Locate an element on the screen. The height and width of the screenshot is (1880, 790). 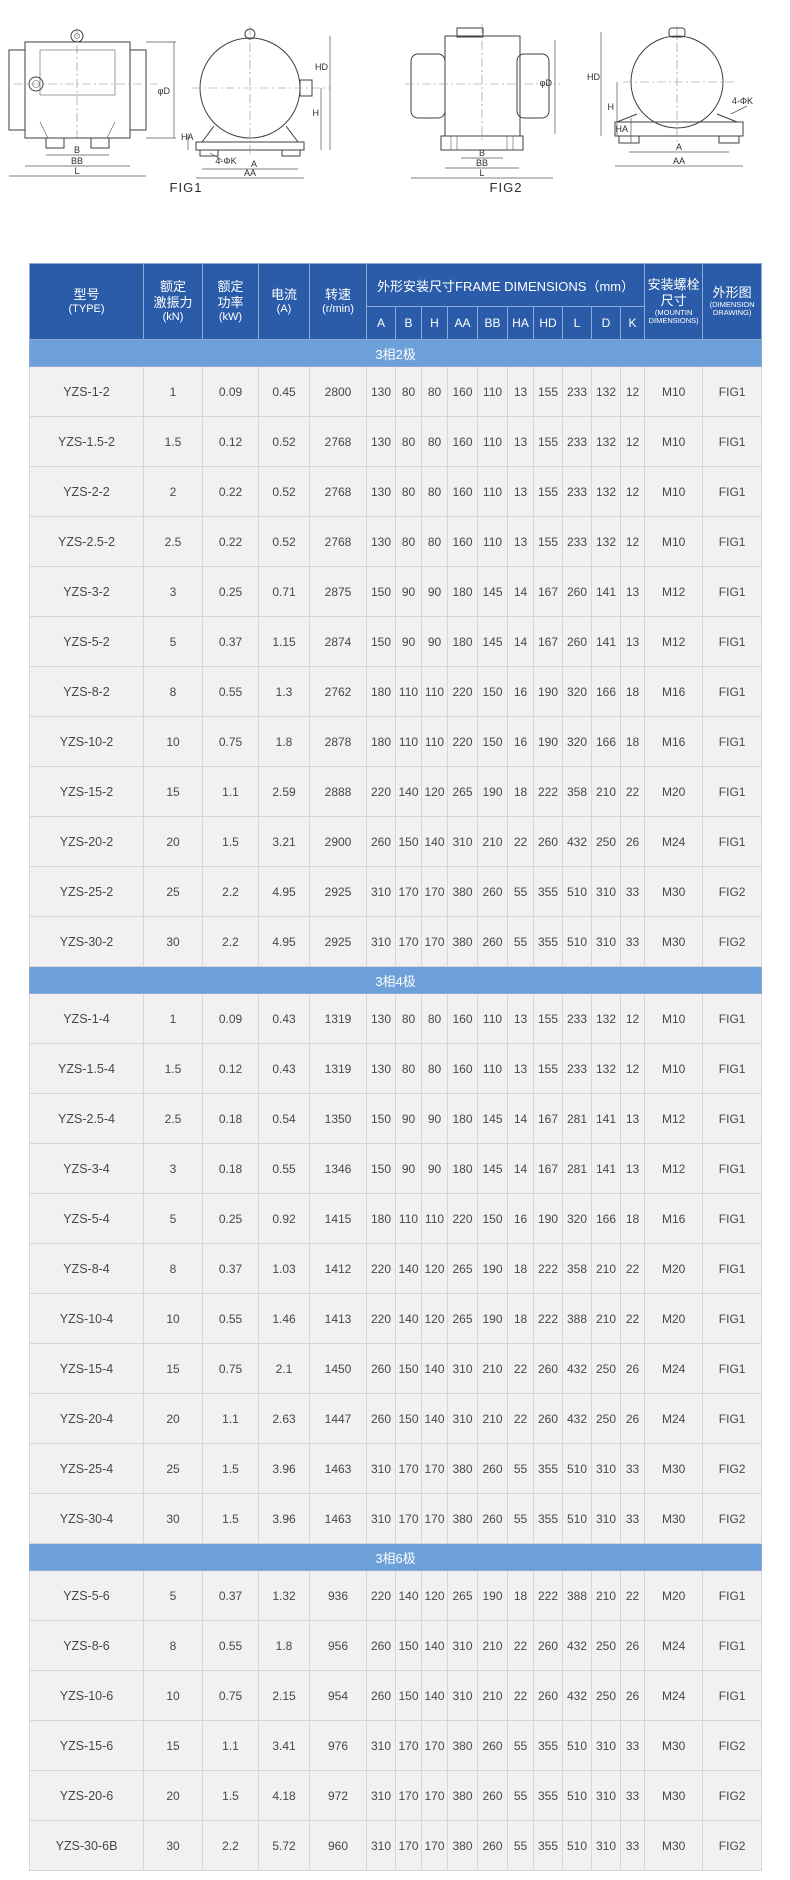
spec-cell: 2878 is located at coordinates (338, 741).